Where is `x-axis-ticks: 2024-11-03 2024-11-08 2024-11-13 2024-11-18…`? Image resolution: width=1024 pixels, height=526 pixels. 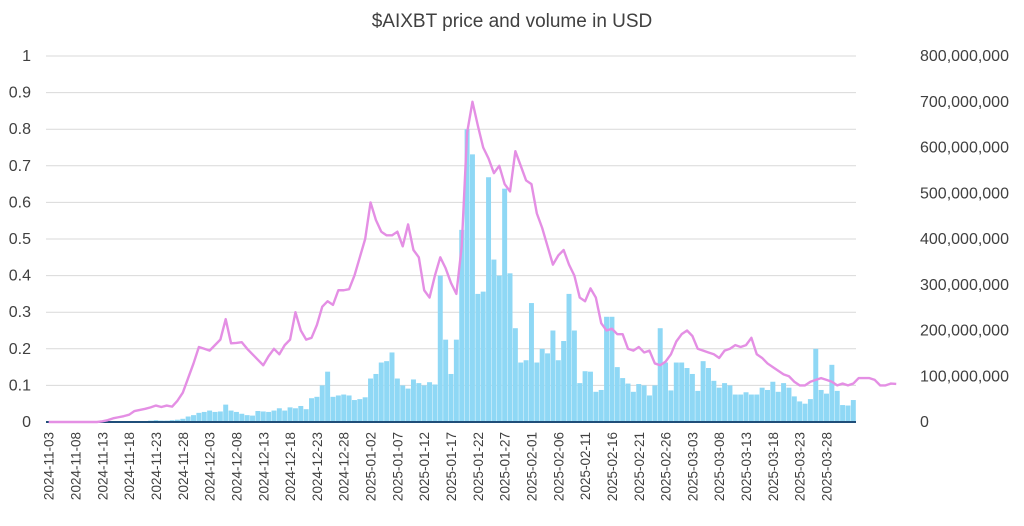
x-axis-ticks: 2024-11-03 2024-11-08 2024-11-13 2024-11-18… is located at coordinates (438, 466).